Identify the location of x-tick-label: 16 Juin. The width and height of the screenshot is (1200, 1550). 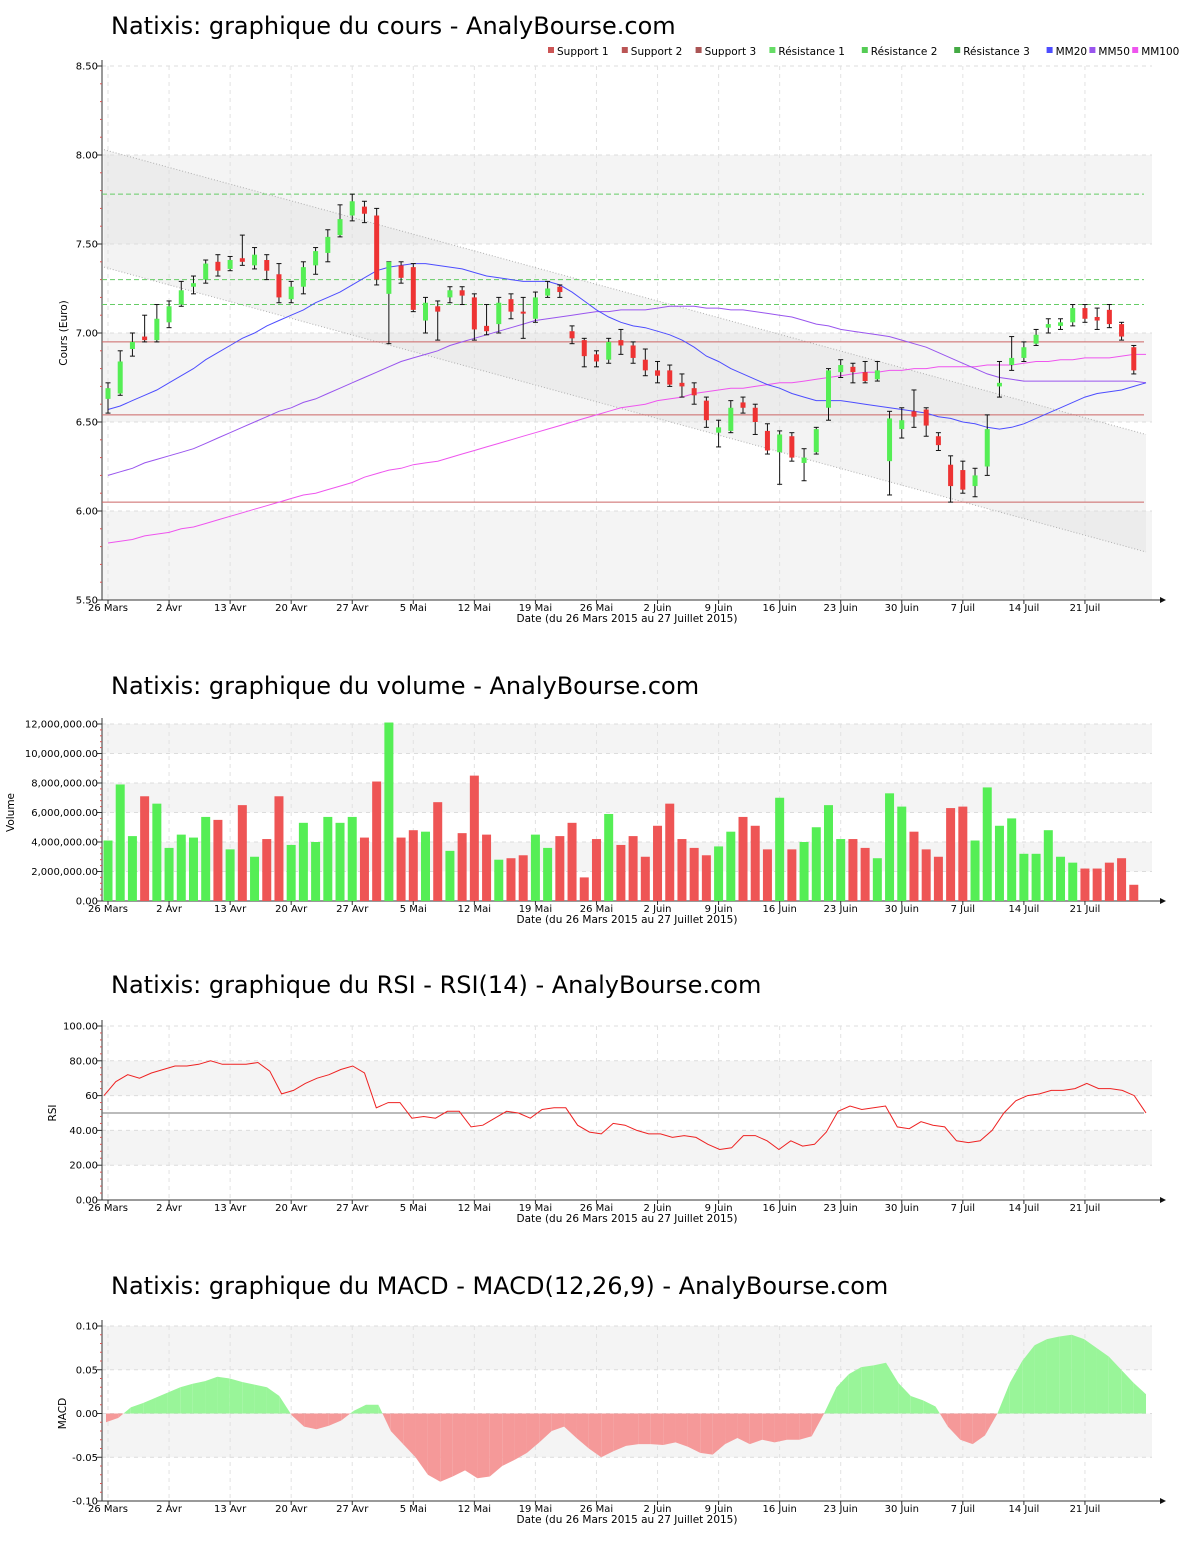
(779, 608).